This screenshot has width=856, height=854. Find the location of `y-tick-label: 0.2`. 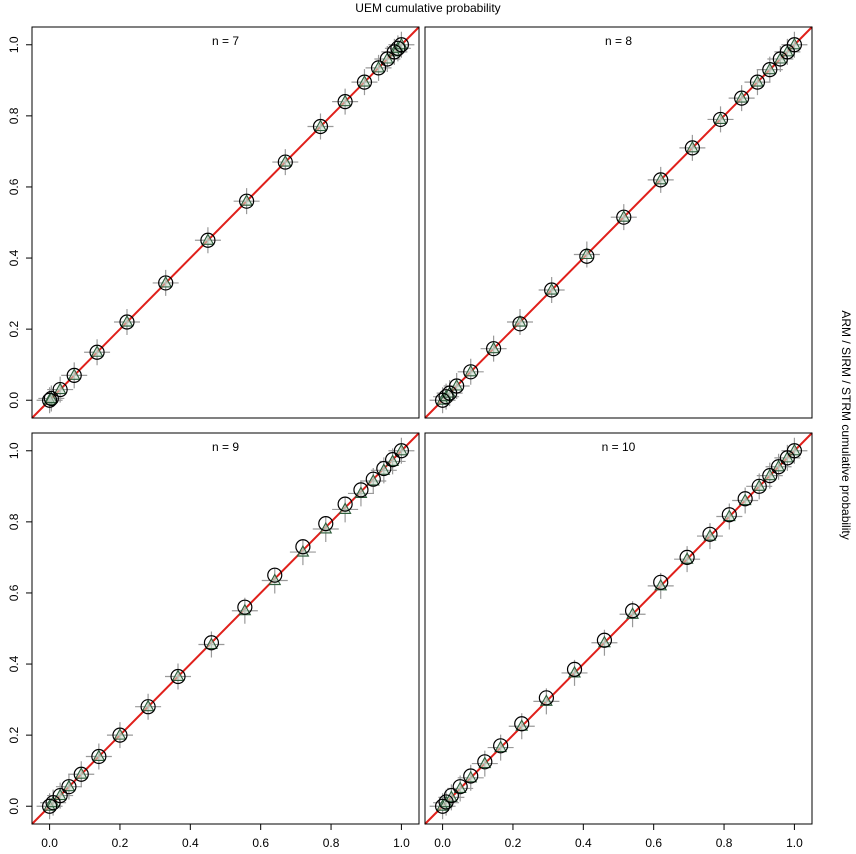

y-tick-label: 0.2 is located at coordinates (14, 328).